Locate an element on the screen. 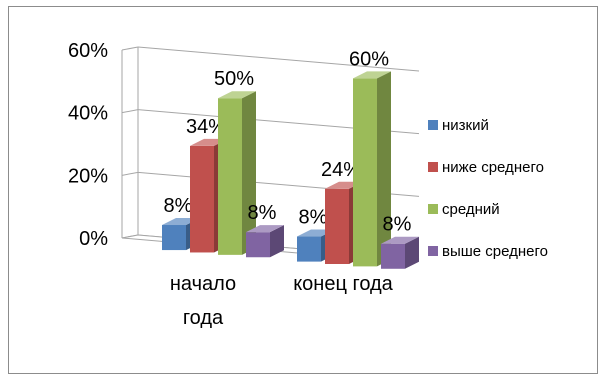 The image size is (603, 378). legend-entry: выше среднего is located at coordinates (495, 251).